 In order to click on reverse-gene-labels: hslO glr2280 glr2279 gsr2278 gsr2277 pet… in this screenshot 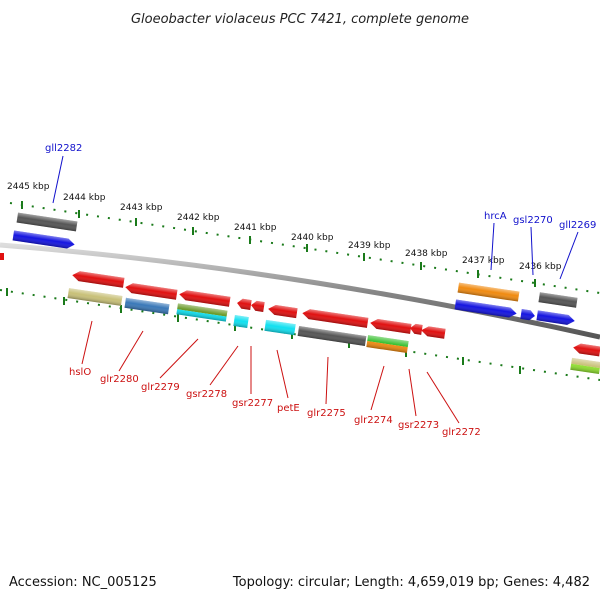, I will do `click(275, 402)`.